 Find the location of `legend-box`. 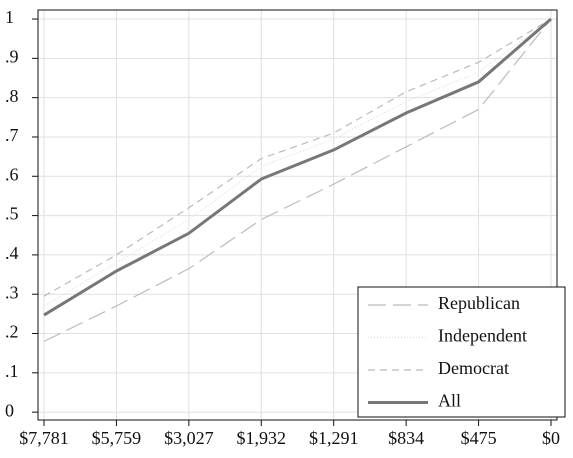

legend-box is located at coordinates (461, 352).